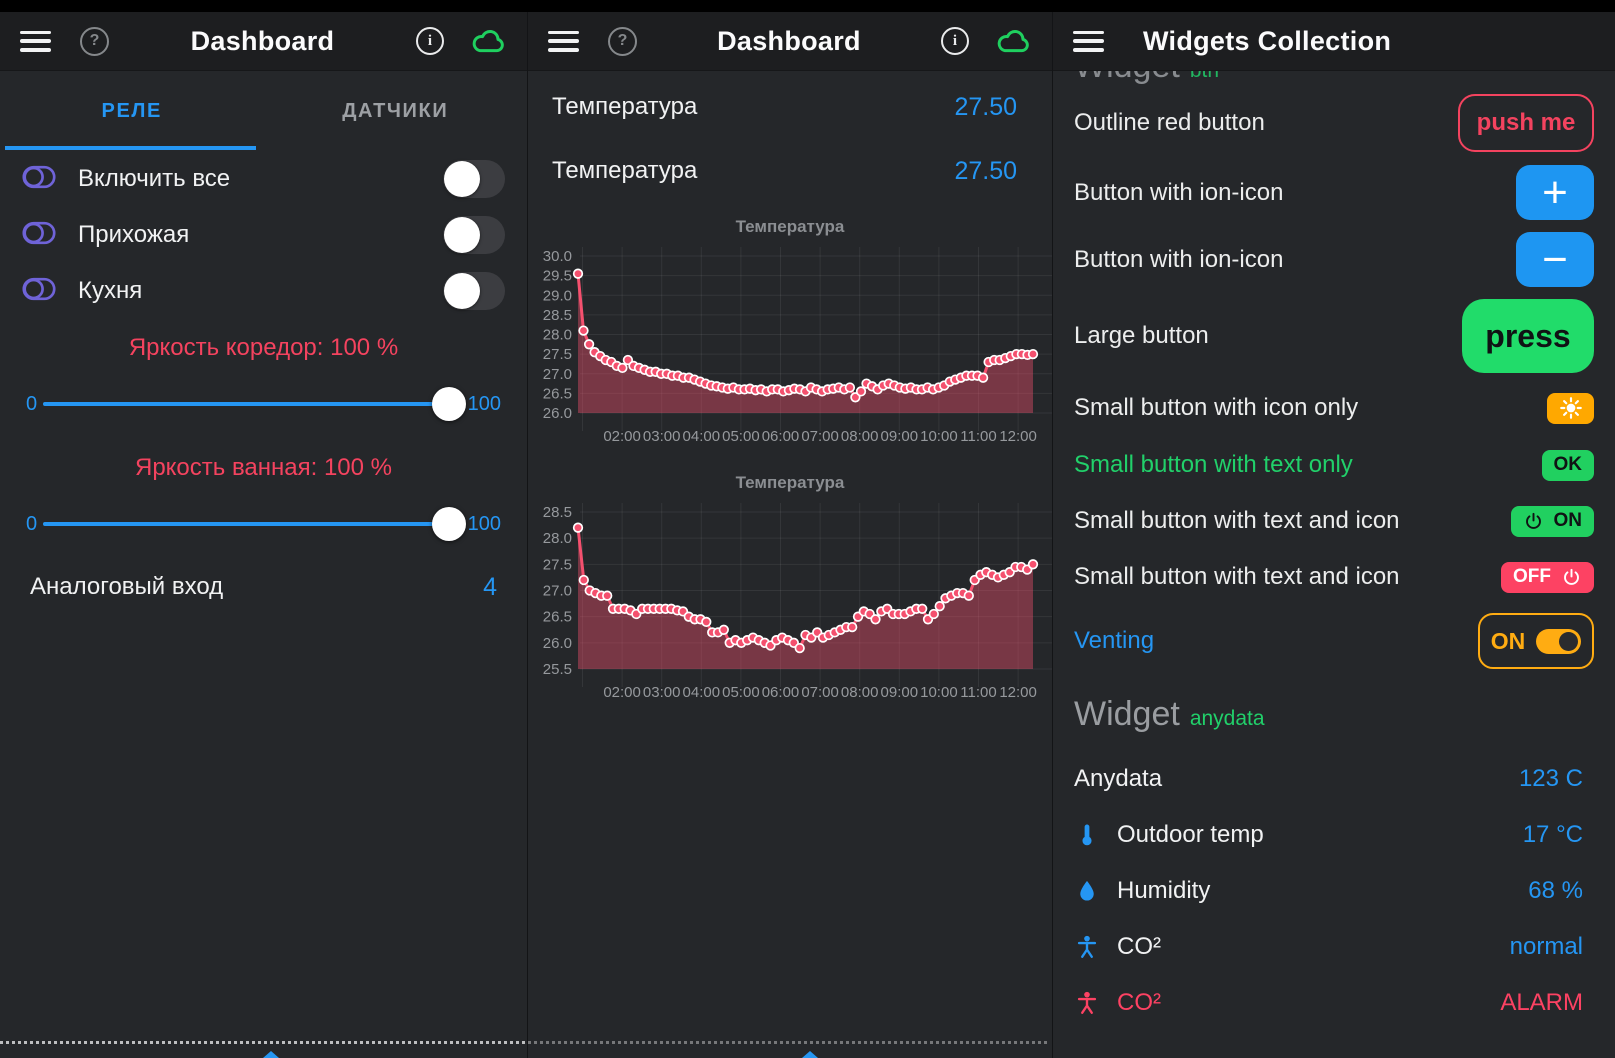 This screenshot has width=1615, height=1058. I want to click on slider-label: Яркость ванная: 100 %, so click(263, 467).